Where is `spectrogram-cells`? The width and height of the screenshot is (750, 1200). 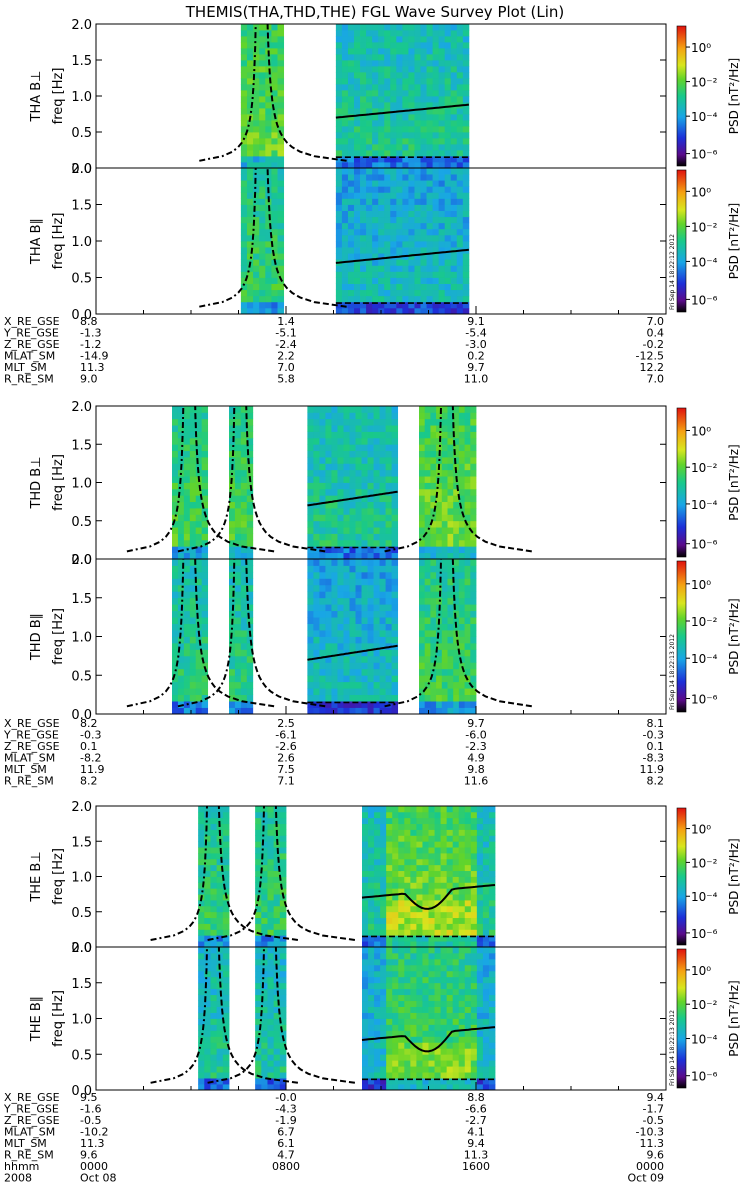 spectrogram-cells is located at coordinates (355, 96).